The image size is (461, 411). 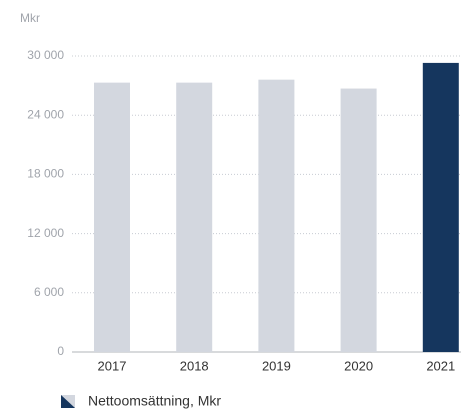 I want to click on x-tick-label: 2019, so click(x=276, y=365).